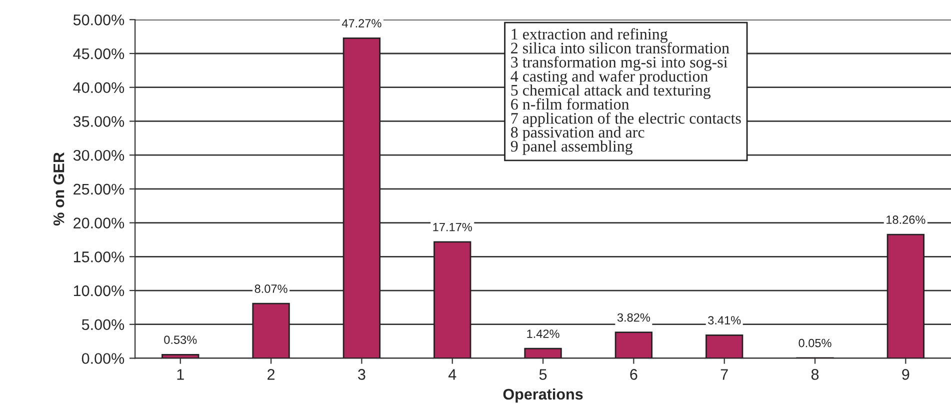  What do you see at coordinates (98, 54) in the screenshot?
I see `y-tick-label: 45.00%` at bounding box center [98, 54].